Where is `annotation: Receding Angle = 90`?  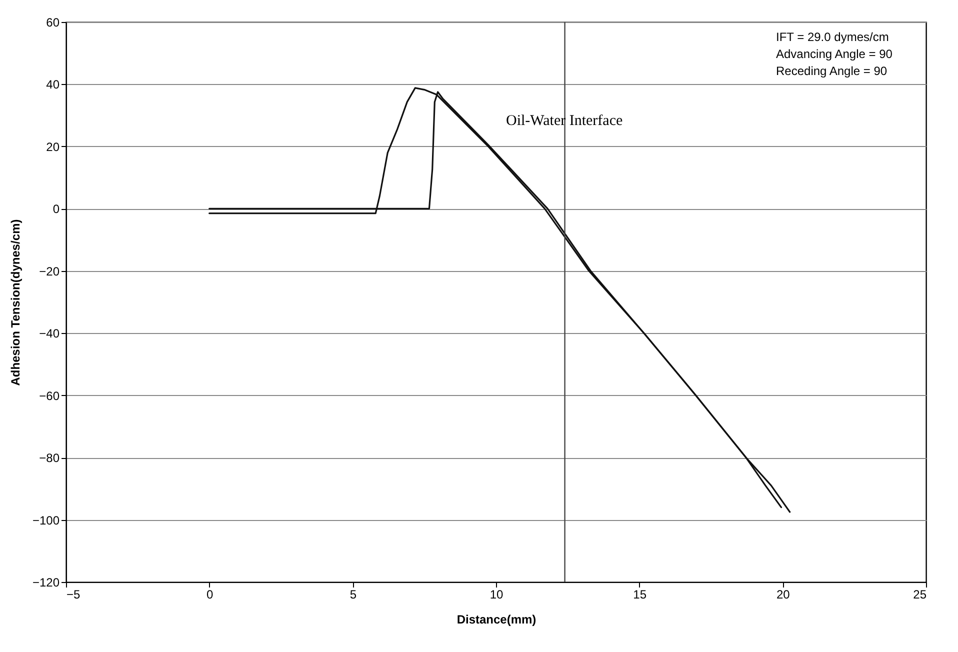
annotation: Receding Angle = 90 is located at coordinates (832, 71).